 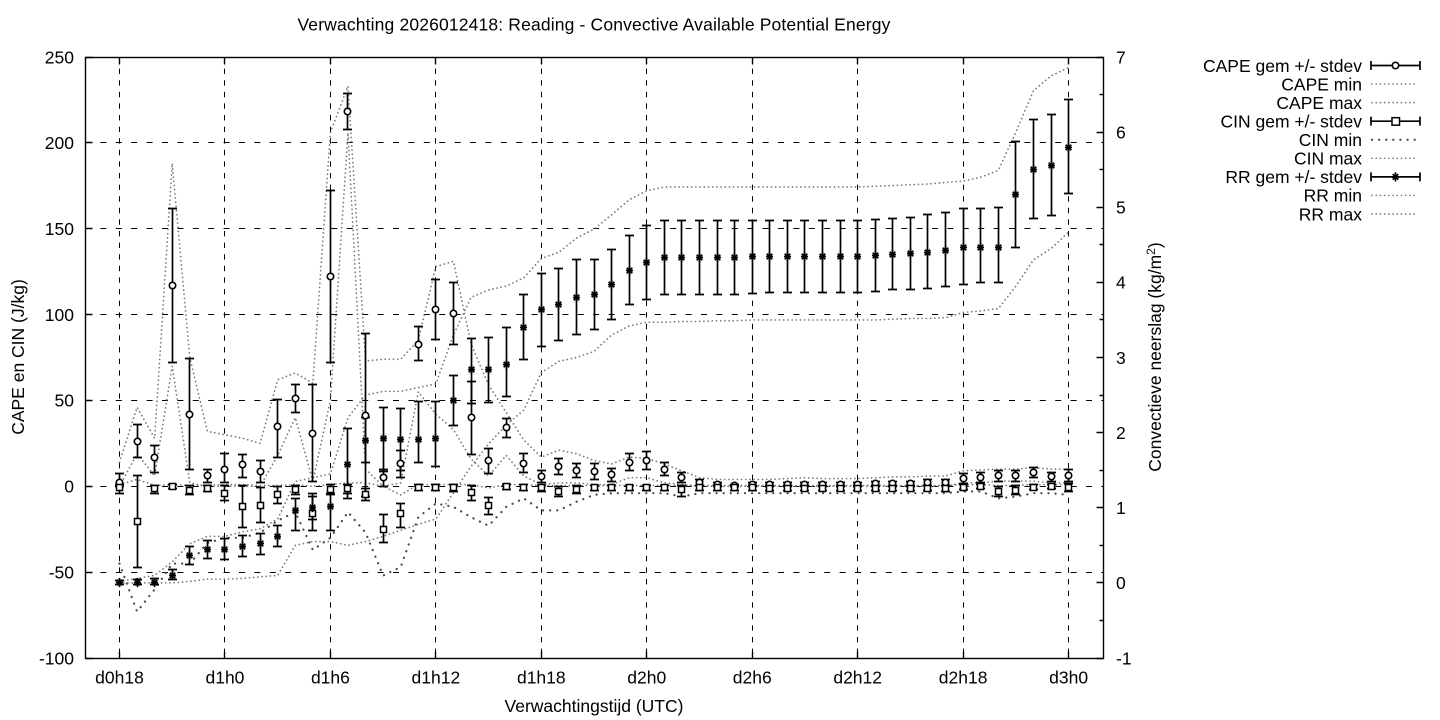 I want to click on svg-text: Convectieve neerslag (kg/m2), so click(x=1154, y=356).